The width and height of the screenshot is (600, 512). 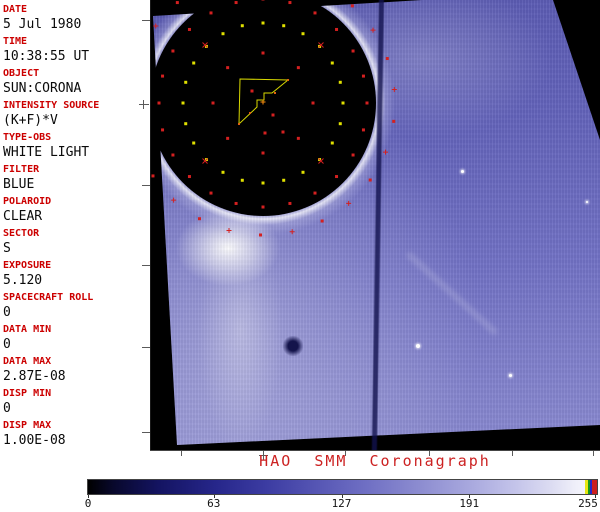 I want to click on metadata-field: FILTER BLUE, so click(x=75, y=177).